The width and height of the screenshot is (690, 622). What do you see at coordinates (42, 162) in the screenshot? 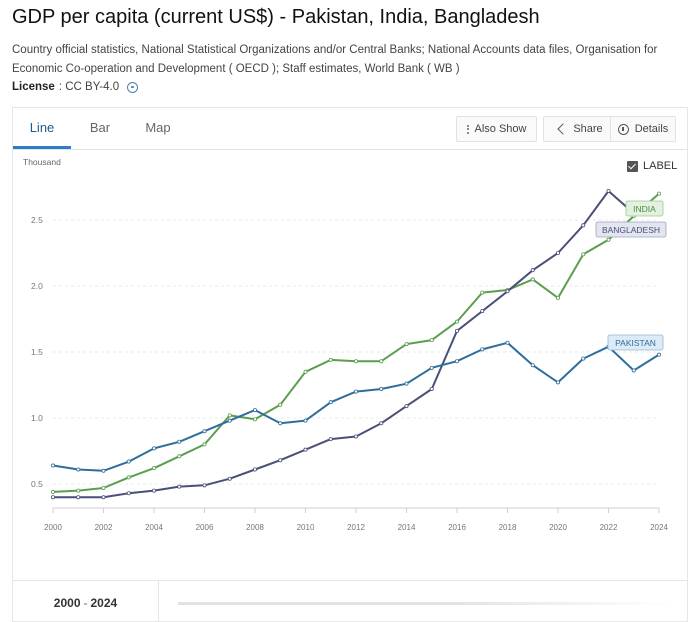
I see `y-axis-unit-label: Thousand` at bounding box center [42, 162].